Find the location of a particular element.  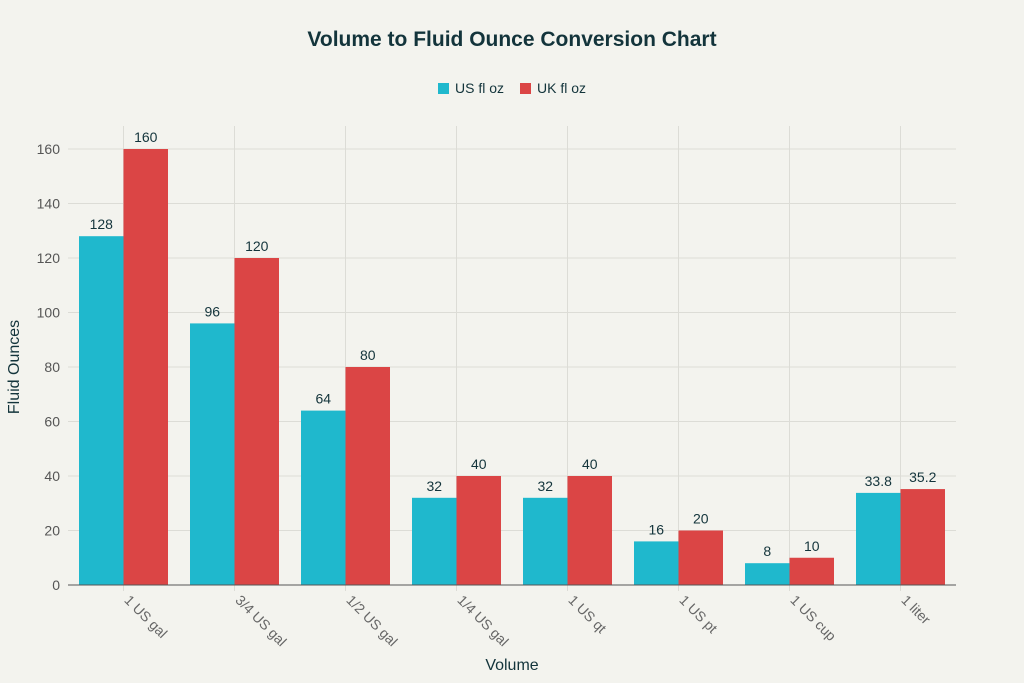

chart-title: Volume to Fluid Ounce Conversion Chart is located at coordinates (512, 39).